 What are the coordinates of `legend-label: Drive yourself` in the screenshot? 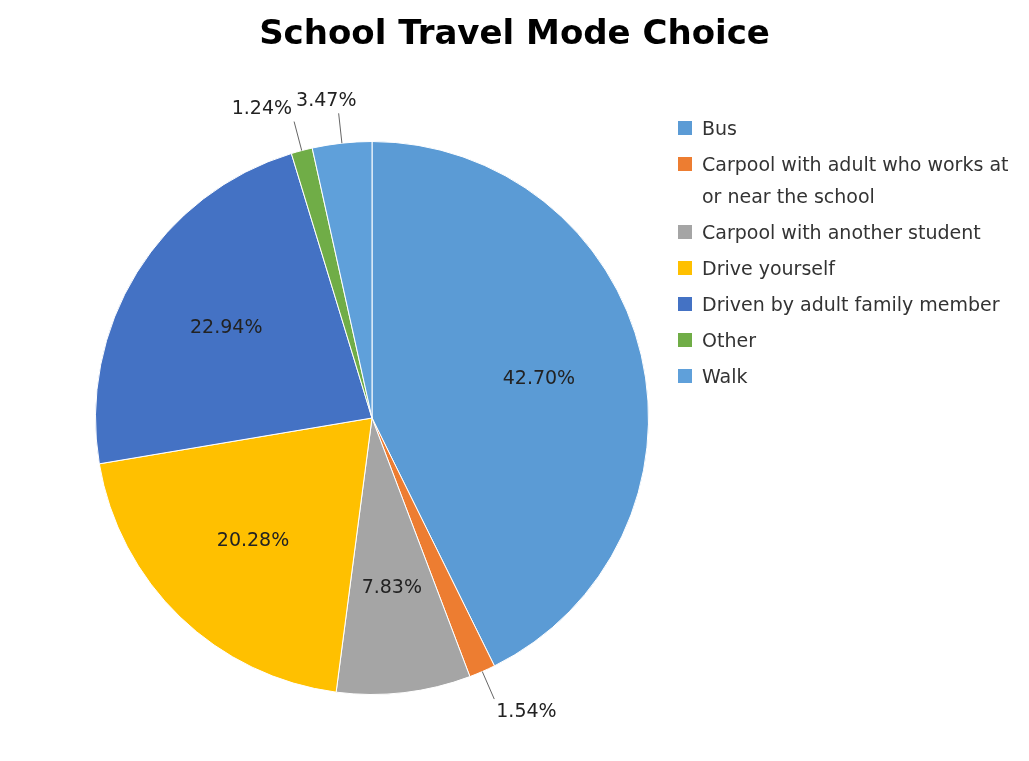 It's located at (768, 268).